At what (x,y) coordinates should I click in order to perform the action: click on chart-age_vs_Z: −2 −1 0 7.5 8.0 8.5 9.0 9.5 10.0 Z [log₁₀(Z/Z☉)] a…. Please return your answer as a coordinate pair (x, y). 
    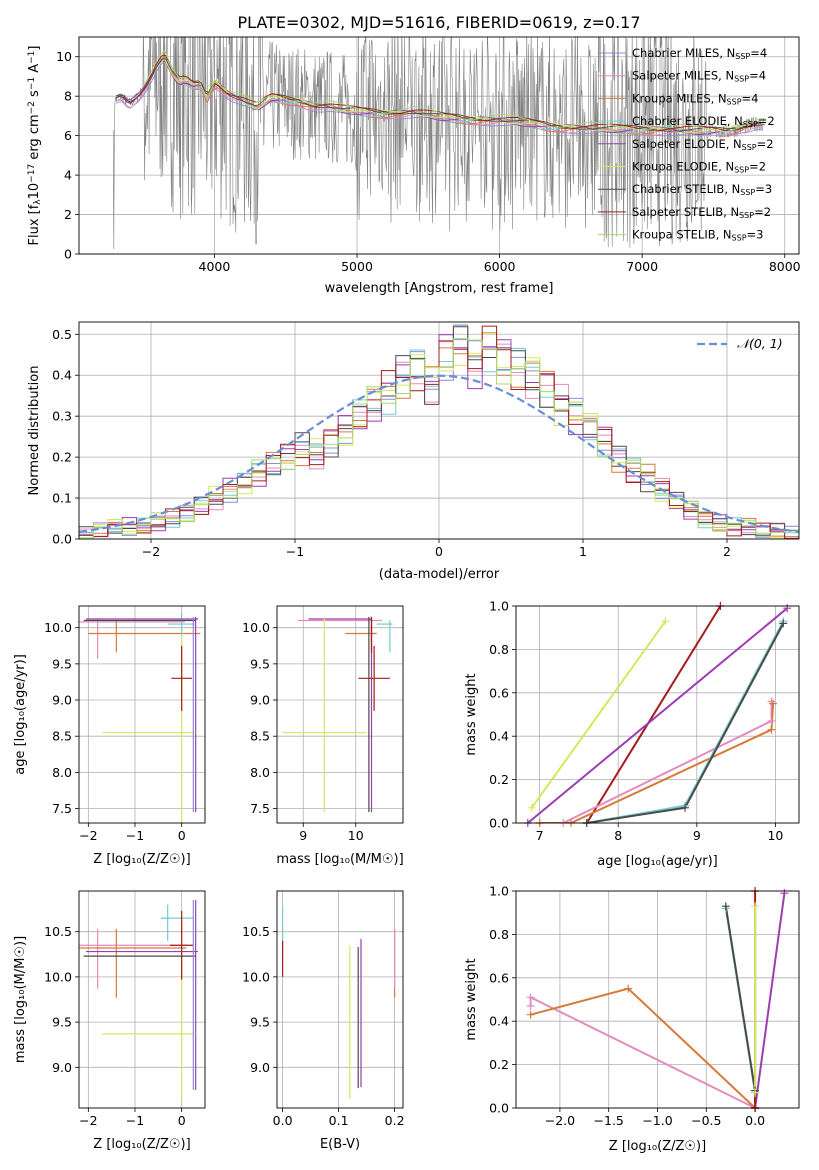
    Looking at the image, I should click on (109, 736).